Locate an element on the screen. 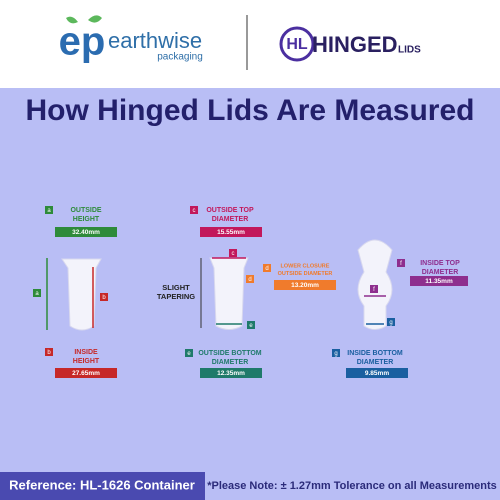 The image size is (500, 500). measurement-label: OUTSIDE DIAMETER is located at coordinates (305, 274).